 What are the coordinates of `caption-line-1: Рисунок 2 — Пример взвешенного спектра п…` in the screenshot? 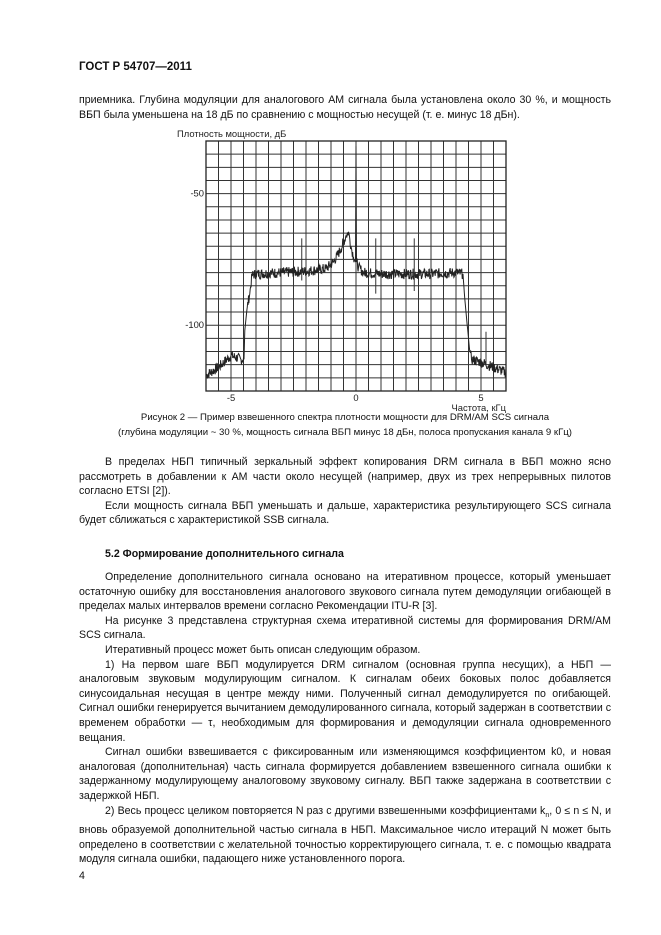 It's located at (345, 417).